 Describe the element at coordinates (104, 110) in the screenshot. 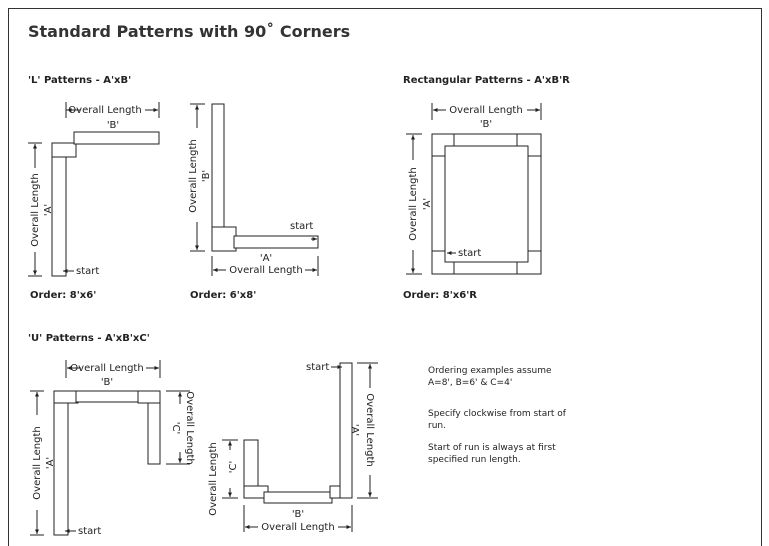

I see `l1-overall-length-h: Overall Length` at that location.